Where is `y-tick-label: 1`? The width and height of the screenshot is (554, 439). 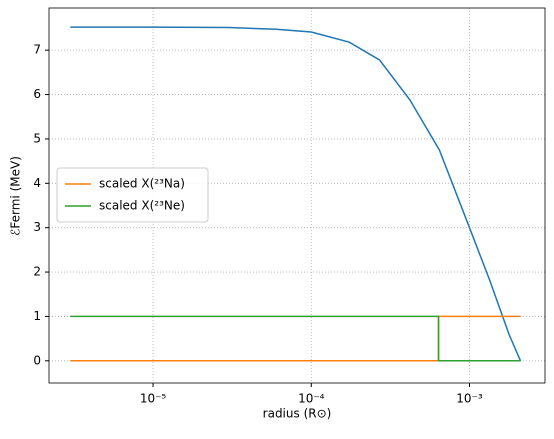 y-tick-label: 1 is located at coordinates (37, 316).